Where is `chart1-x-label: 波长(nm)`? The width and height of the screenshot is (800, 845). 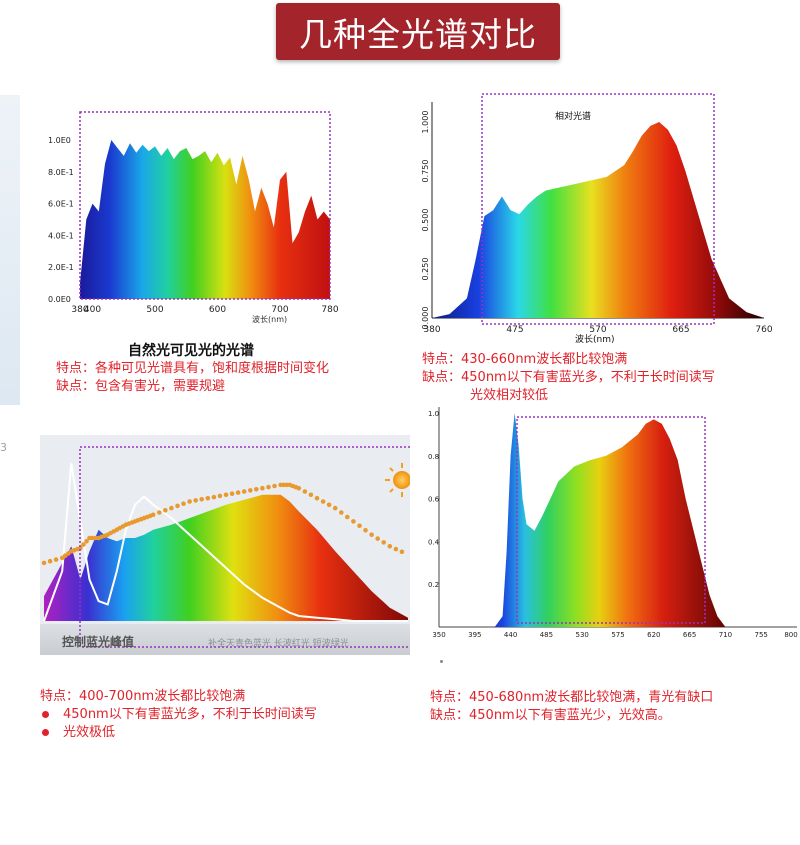 chart1-x-label: 波长(nm) is located at coordinates (269, 319).